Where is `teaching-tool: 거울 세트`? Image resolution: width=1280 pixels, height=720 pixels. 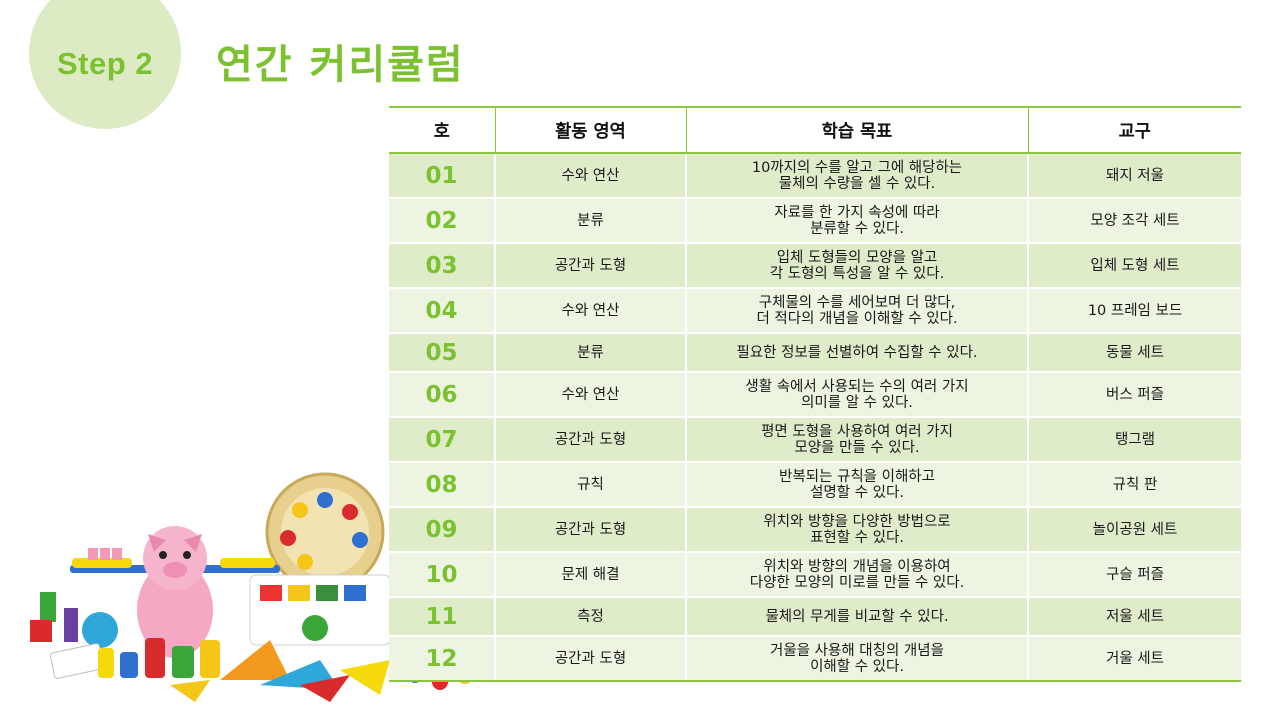 teaching-tool: 거울 세트 is located at coordinates (1134, 659).